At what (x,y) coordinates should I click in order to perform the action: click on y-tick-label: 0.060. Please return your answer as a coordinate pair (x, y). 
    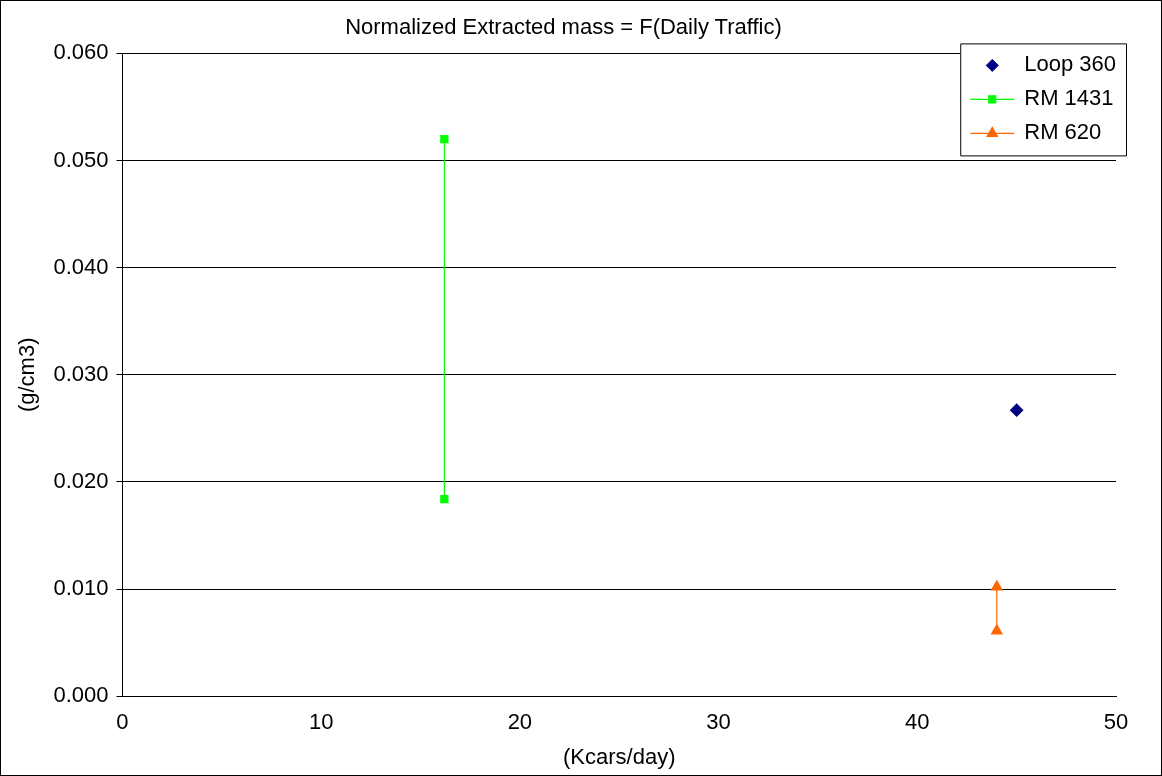
    Looking at the image, I should click on (81, 52).